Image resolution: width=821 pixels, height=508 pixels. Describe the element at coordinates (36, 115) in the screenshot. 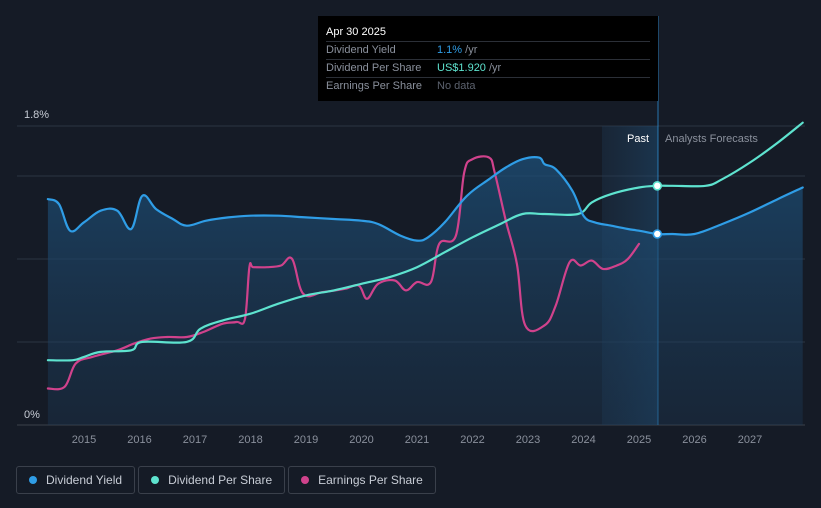

I see `y-axis-top-label: 1.8%` at that location.